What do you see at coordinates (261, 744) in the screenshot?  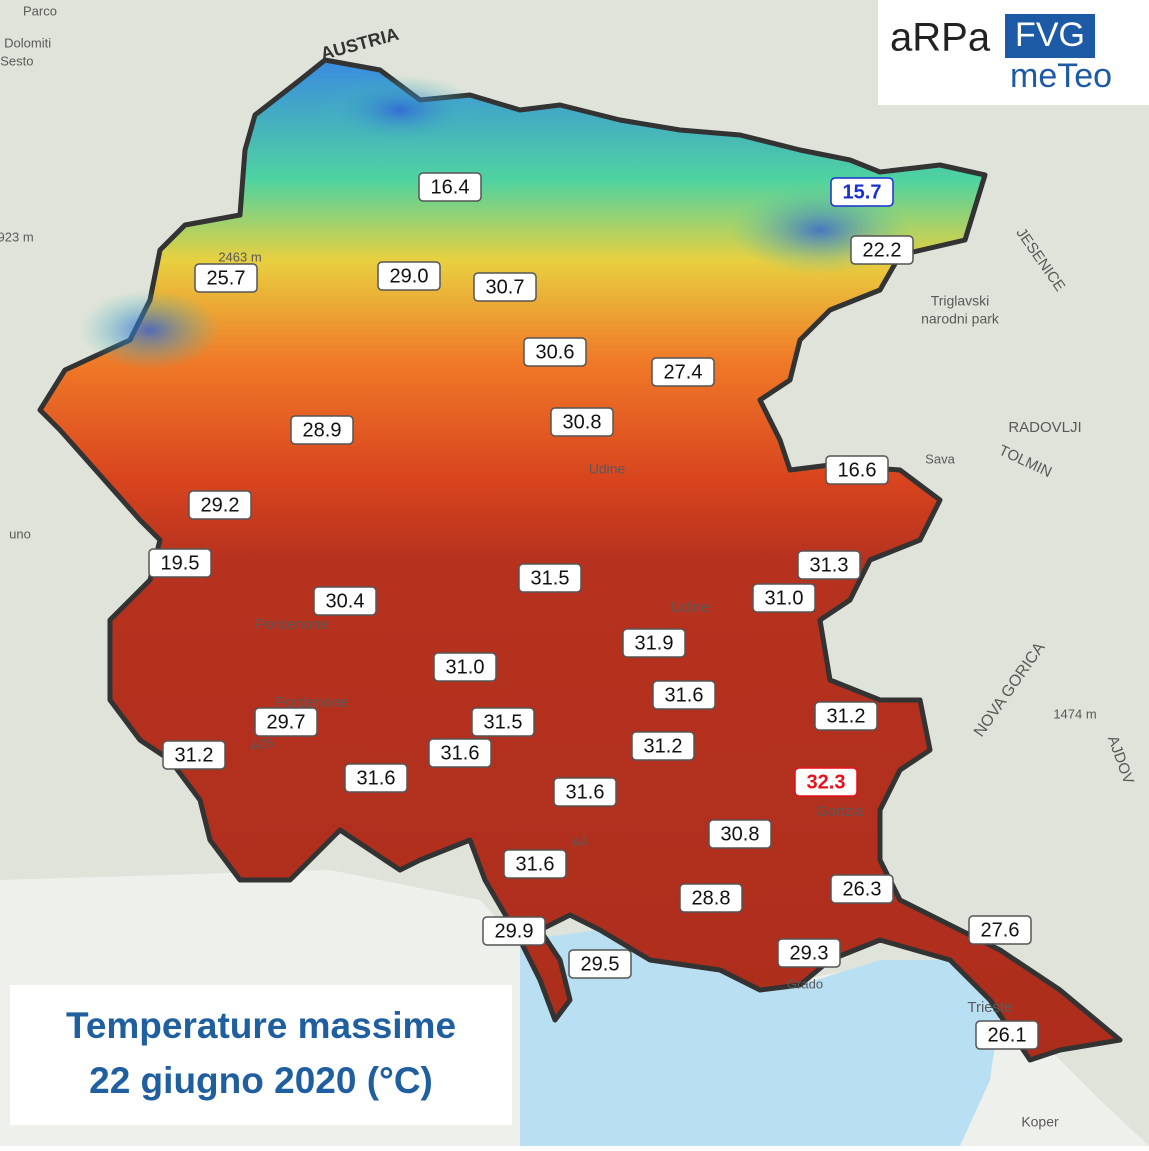 I see `place-label: A28` at bounding box center [261, 744].